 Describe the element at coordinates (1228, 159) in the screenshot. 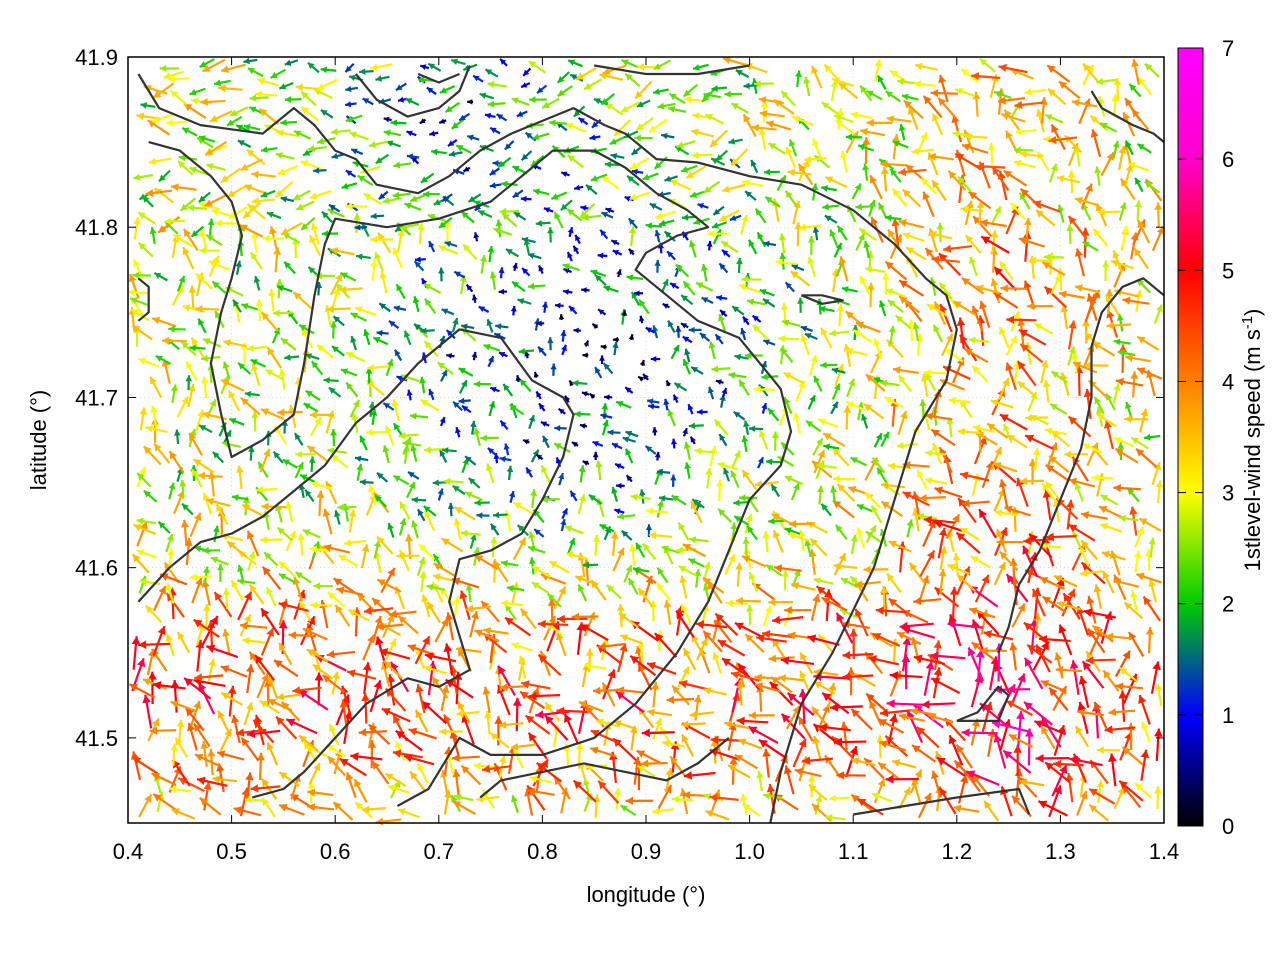

I see `colorbar-tick-label: 6` at that location.